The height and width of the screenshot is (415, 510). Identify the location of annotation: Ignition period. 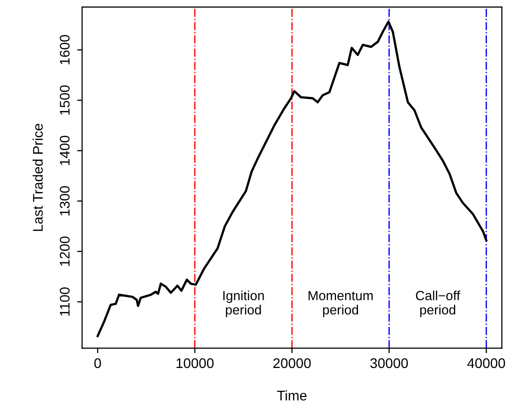
(243, 304).